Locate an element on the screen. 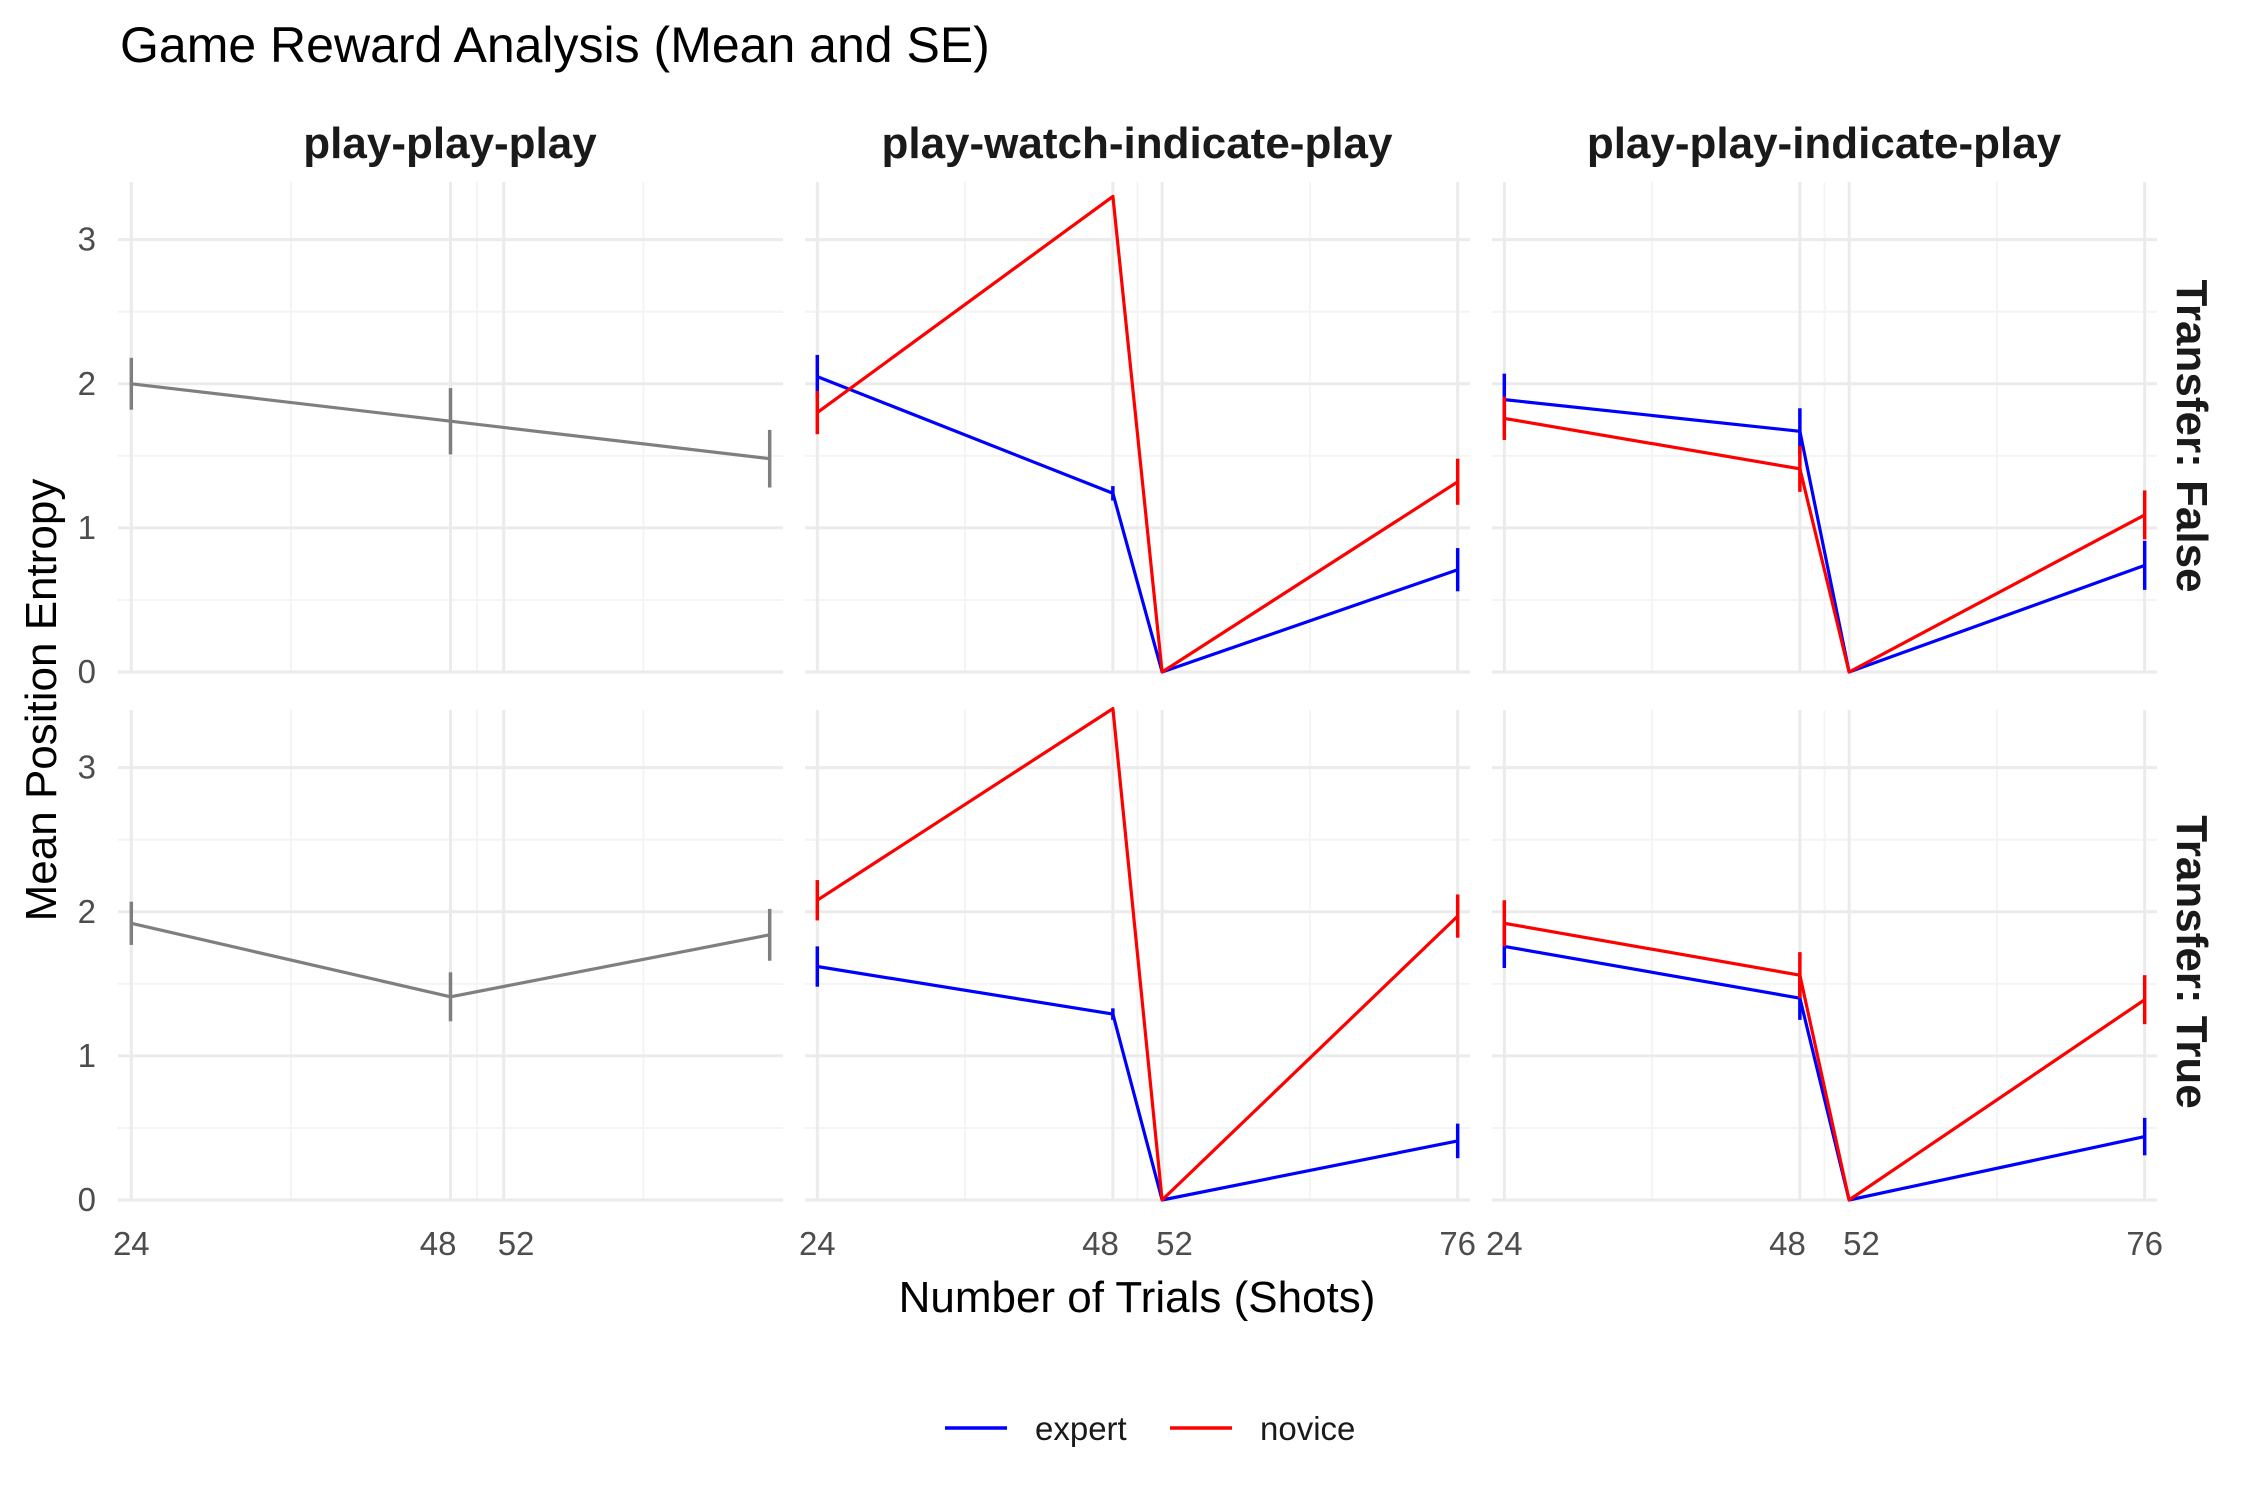  panel-play-watch-indicate-play-transfer-true: 24 48 52 76 is located at coordinates (1137, 984).